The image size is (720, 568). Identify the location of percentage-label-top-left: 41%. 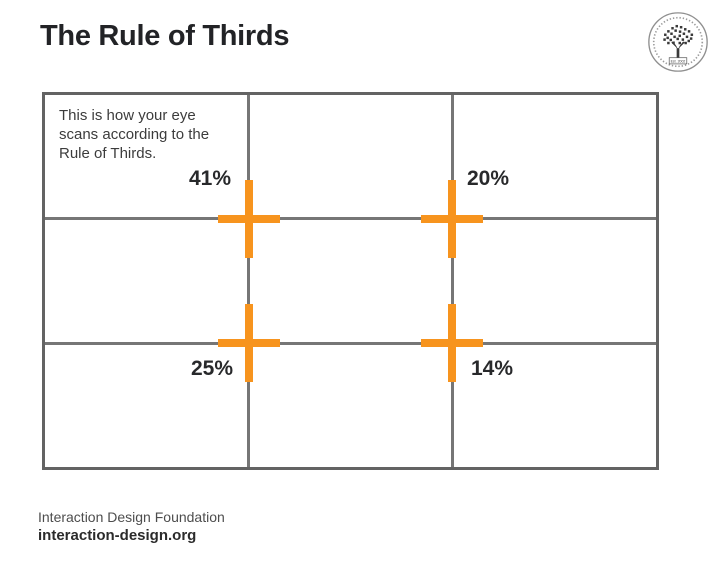
(209, 178).